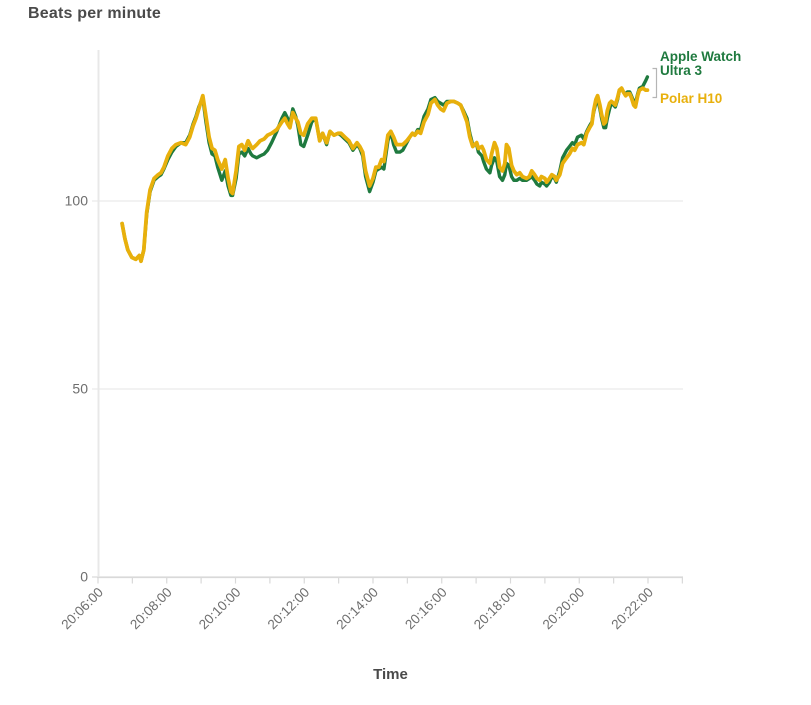  What do you see at coordinates (357, 609) in the screenshot?
I see `x-tick-label: 20:14:00` at bounding box center [357, 609].